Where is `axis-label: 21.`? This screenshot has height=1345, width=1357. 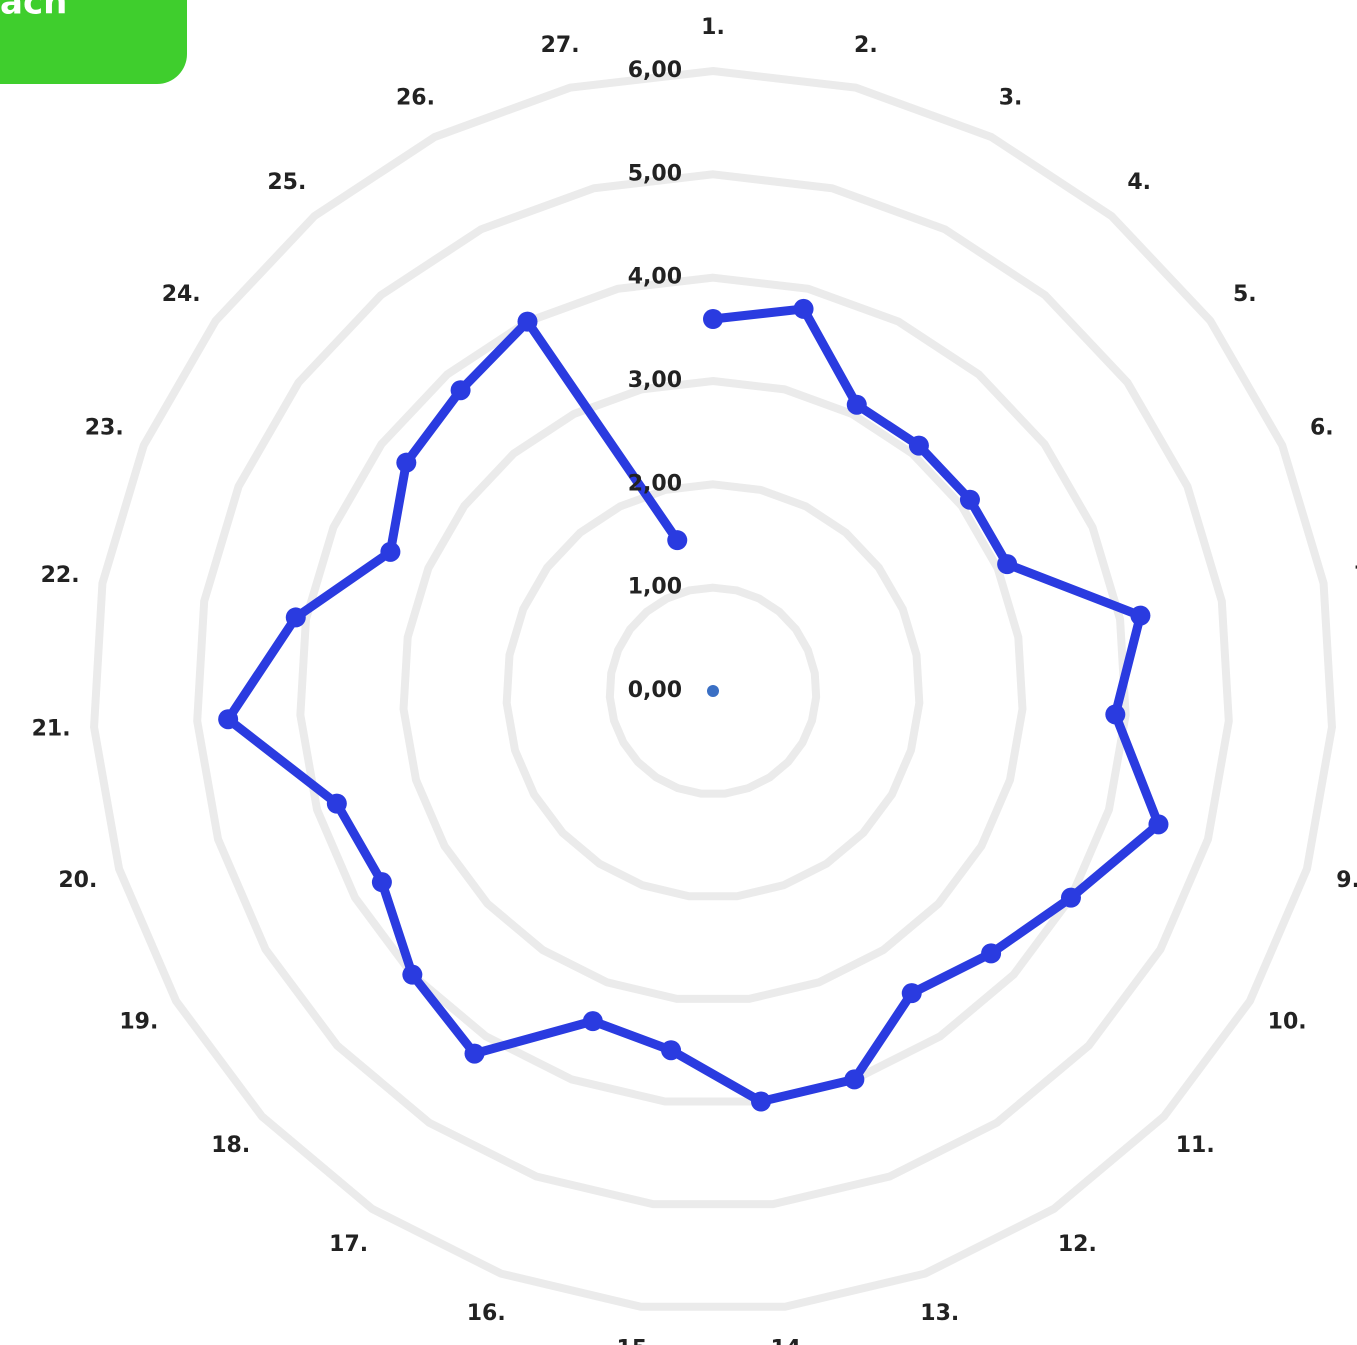 axis-label: 21. is located at coordinates (51, 729).